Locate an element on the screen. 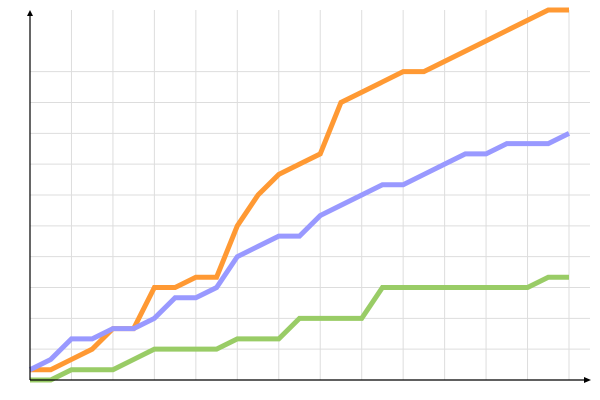 Image resolution: width=600 pixels, height=400 pixels. y-axis-arrow-icon is located at coordinates (30, 13).